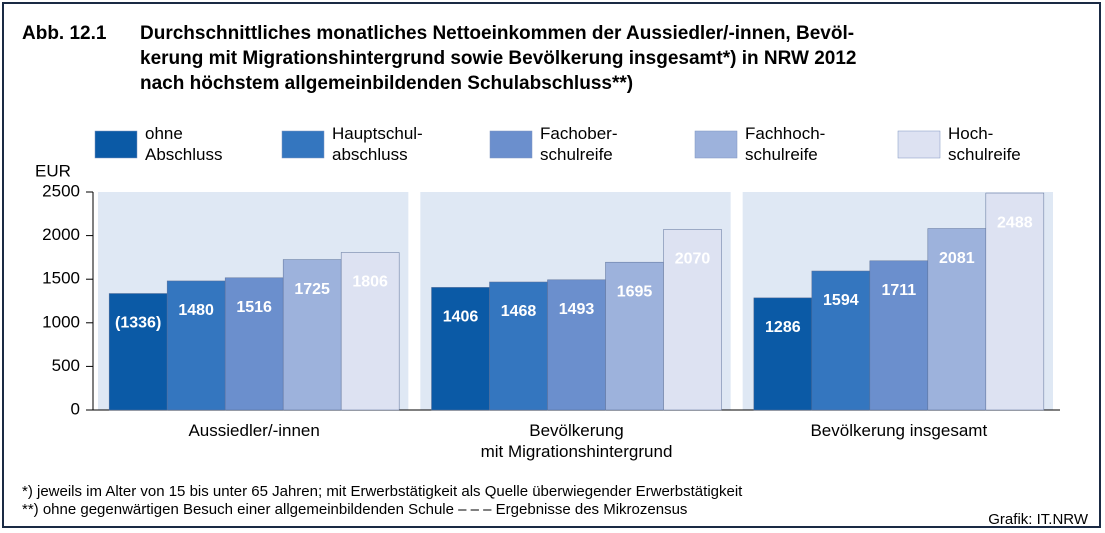 This screenshot has height=533, width=1105. I want to click on data-label: (1336), so click(138, 323).